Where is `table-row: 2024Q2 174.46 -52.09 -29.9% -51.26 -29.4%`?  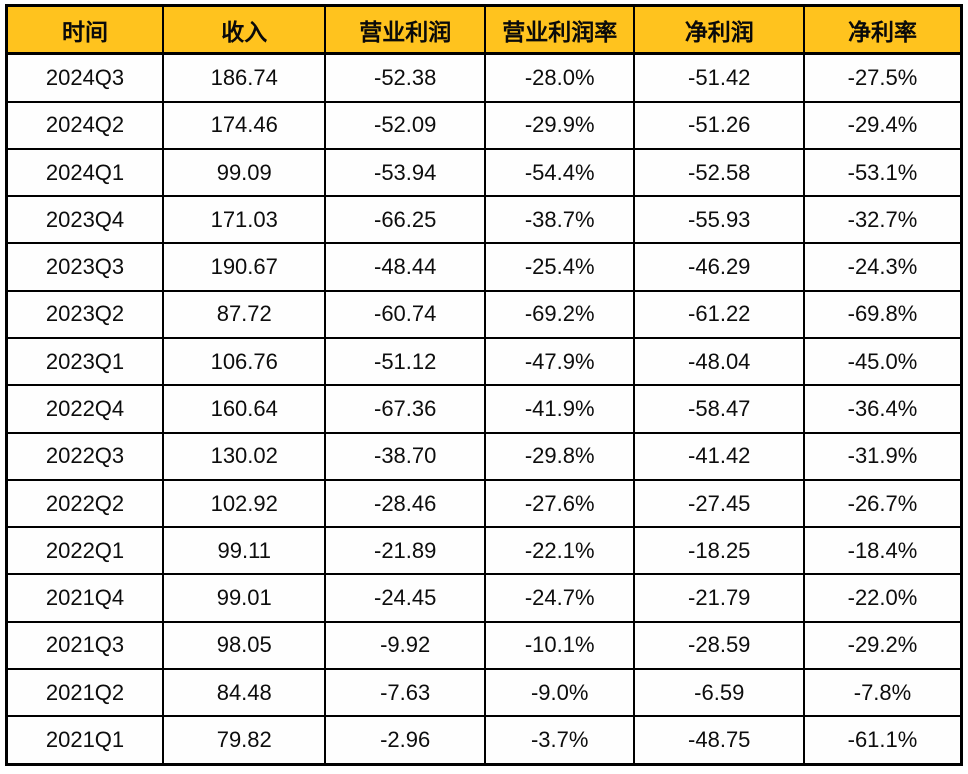
table-row: 2024Q2 174.46 -52.09 -29.9% -51.26 -29.4% is located at coordinates (484, 125).